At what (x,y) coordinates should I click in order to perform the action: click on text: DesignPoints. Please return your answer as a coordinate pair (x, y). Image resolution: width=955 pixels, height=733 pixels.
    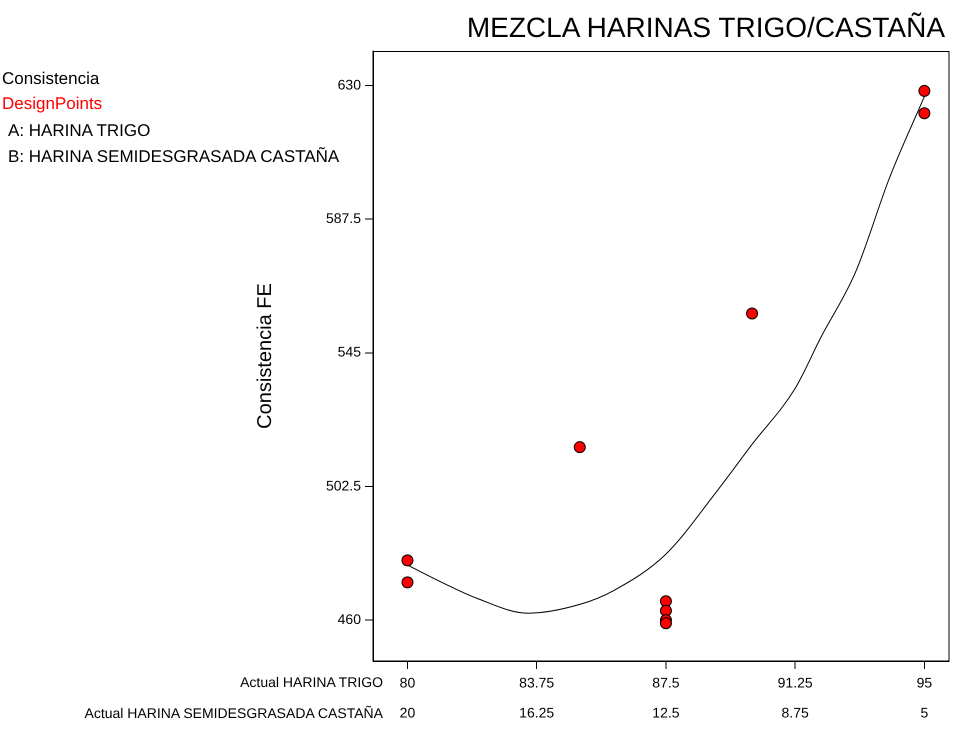
    Looking at the image, I should click on (52, 103).